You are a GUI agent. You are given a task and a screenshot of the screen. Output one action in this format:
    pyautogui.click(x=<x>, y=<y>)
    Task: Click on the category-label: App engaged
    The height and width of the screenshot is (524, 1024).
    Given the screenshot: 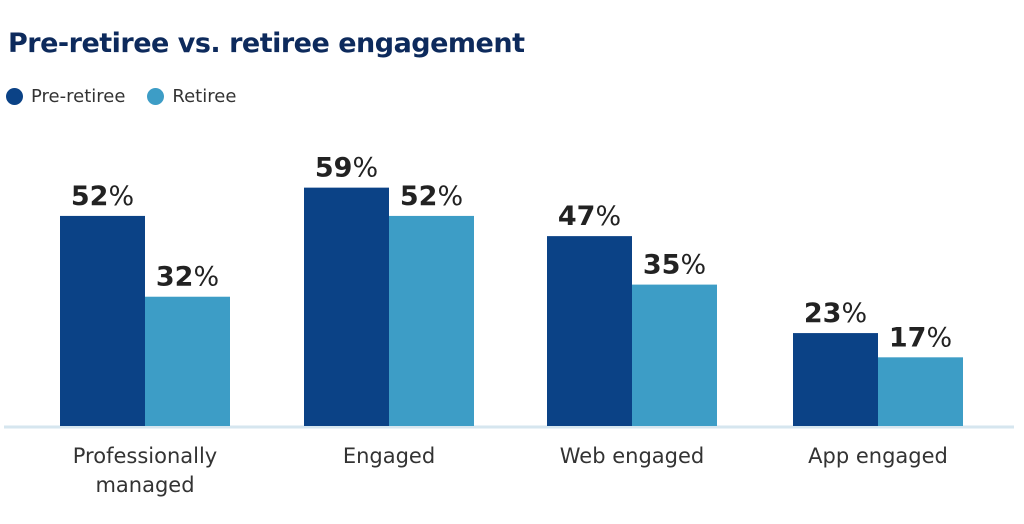 What is the action you would take?
    pyautogui.click(x=878, y=456)
    